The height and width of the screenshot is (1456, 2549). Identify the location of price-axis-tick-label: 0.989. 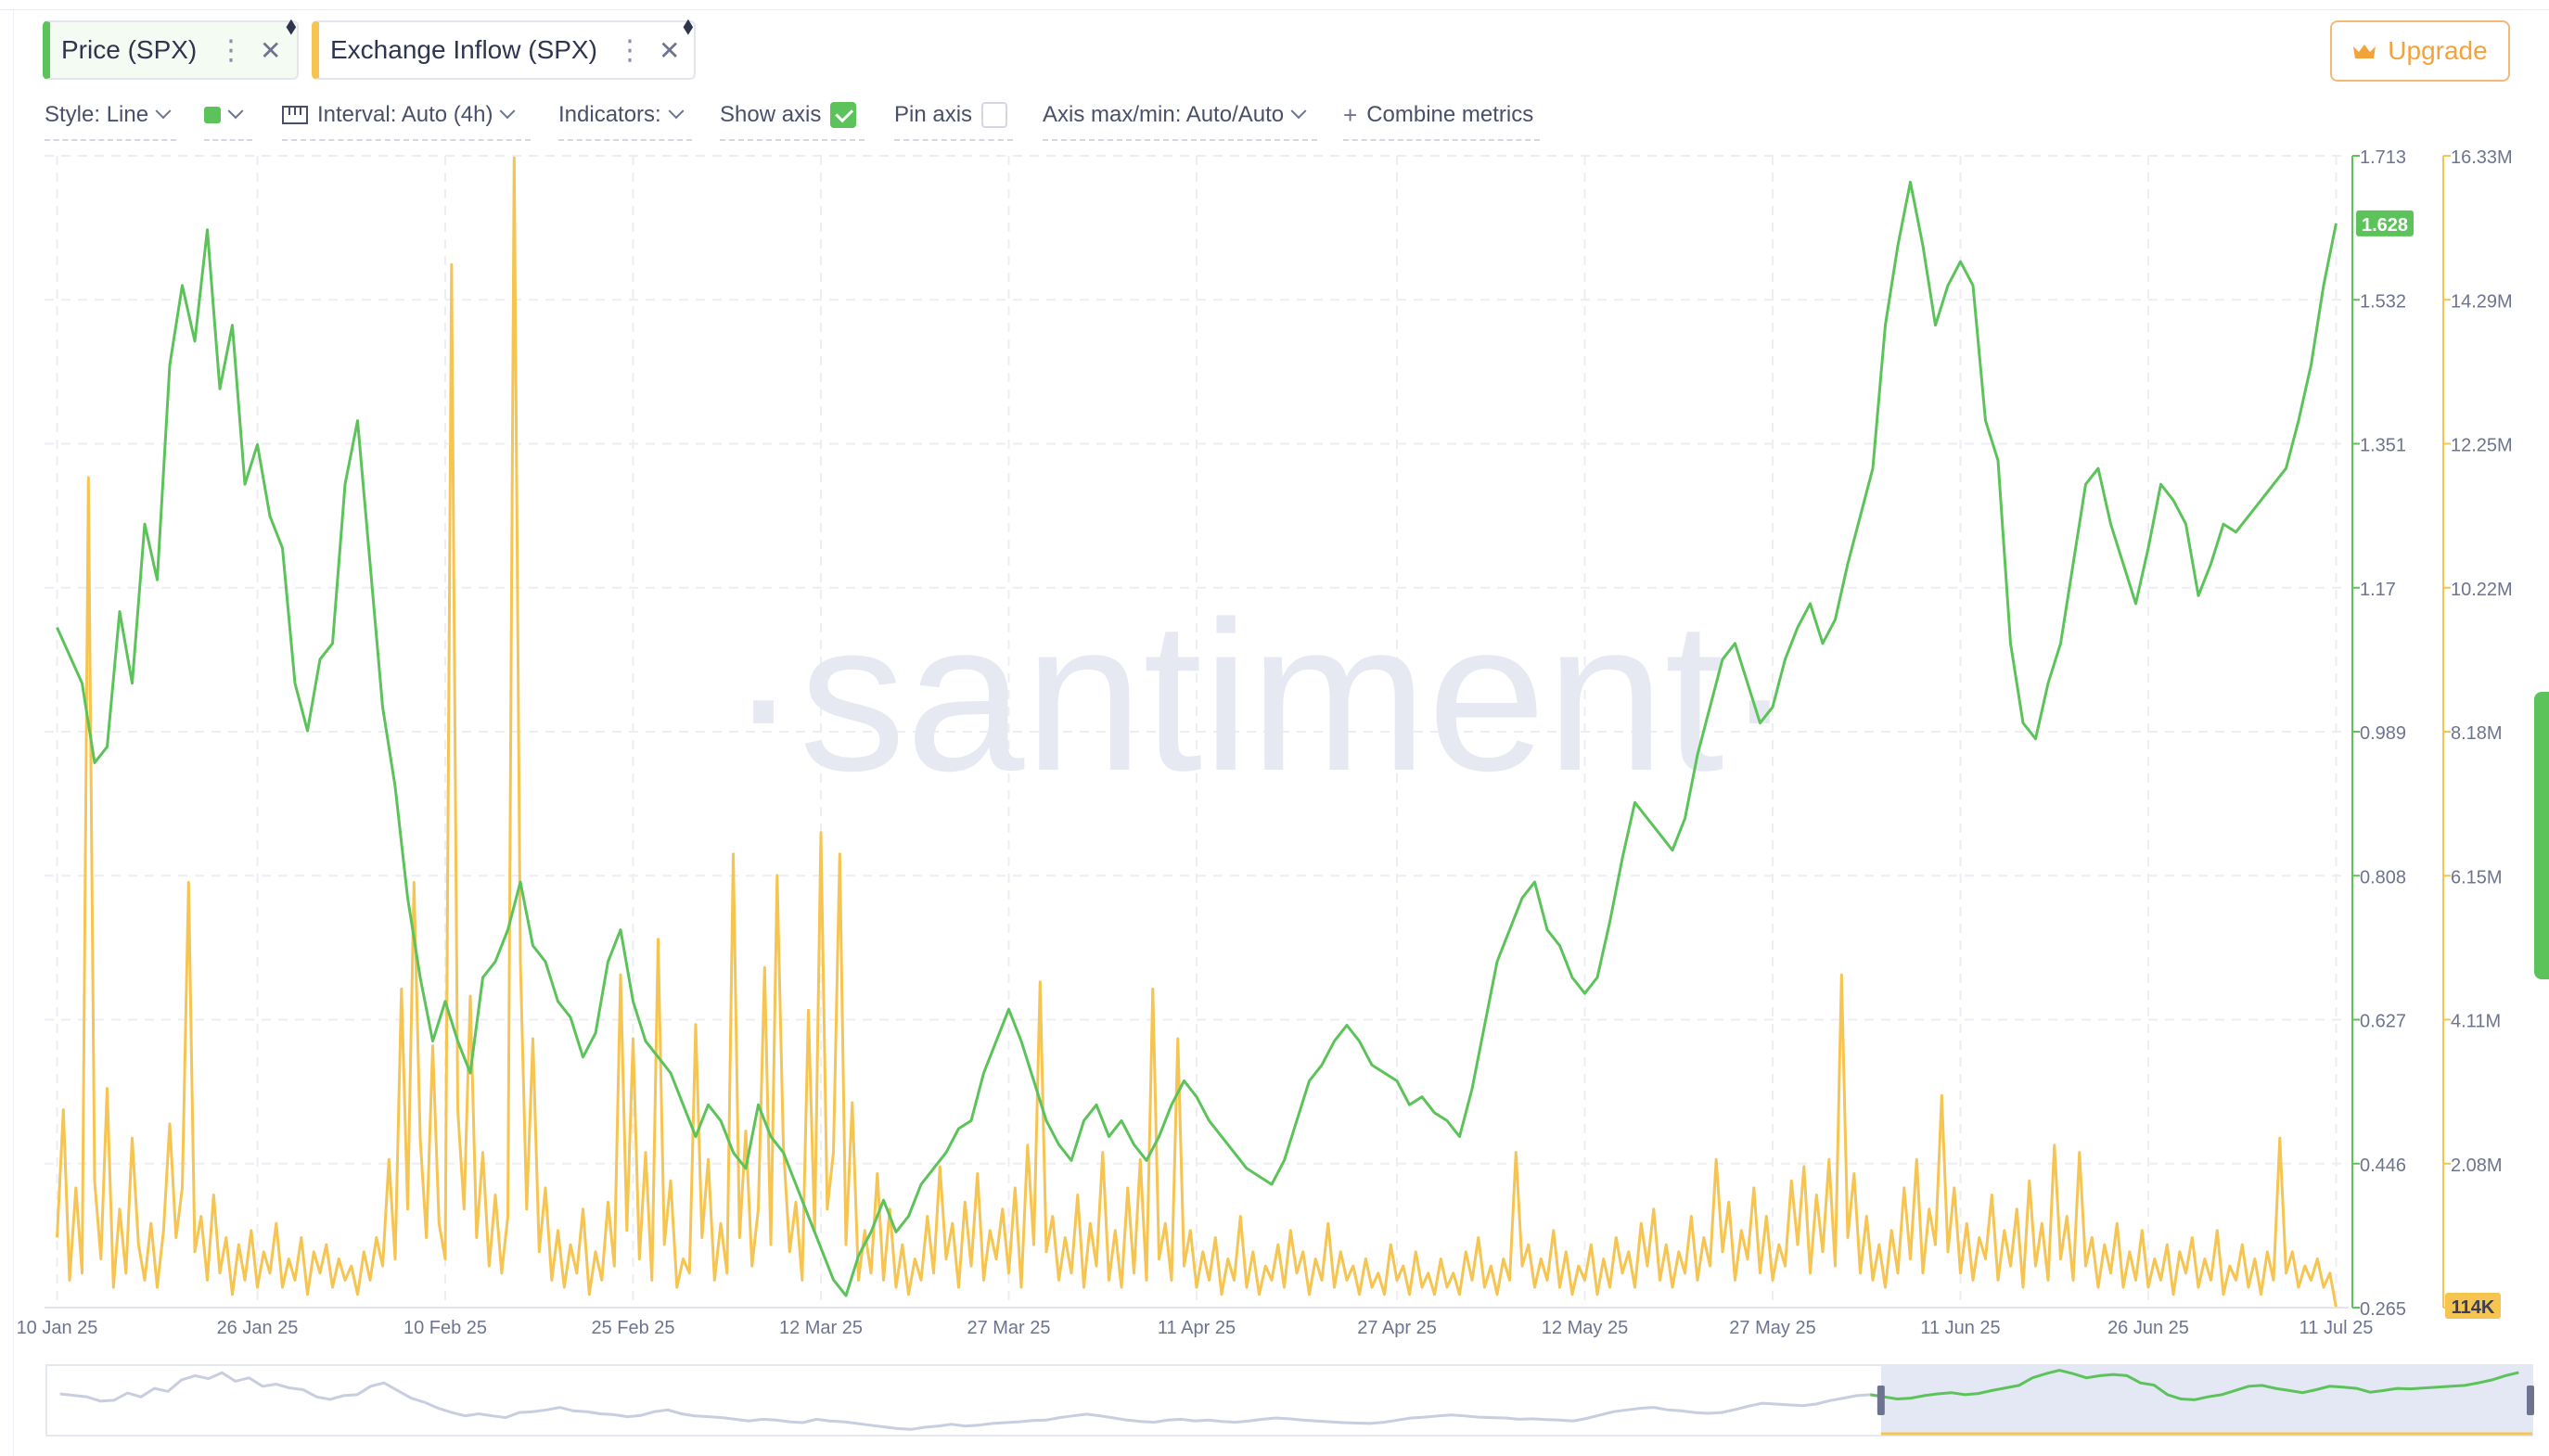
(2383, 733).